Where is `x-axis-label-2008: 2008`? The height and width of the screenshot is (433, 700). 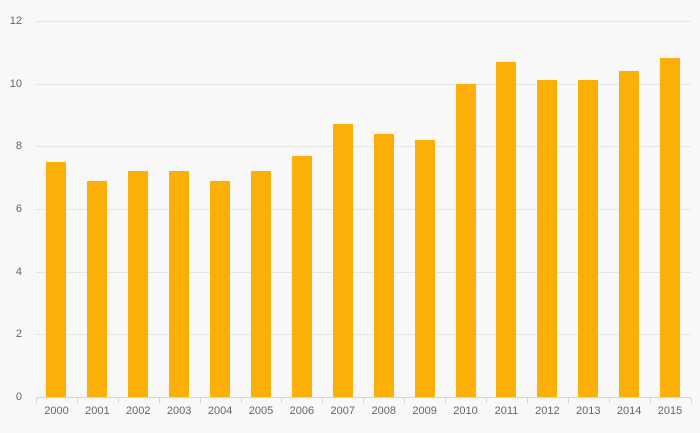
x-axis-label-2008: 2008 is located at coordinates (383, 411).